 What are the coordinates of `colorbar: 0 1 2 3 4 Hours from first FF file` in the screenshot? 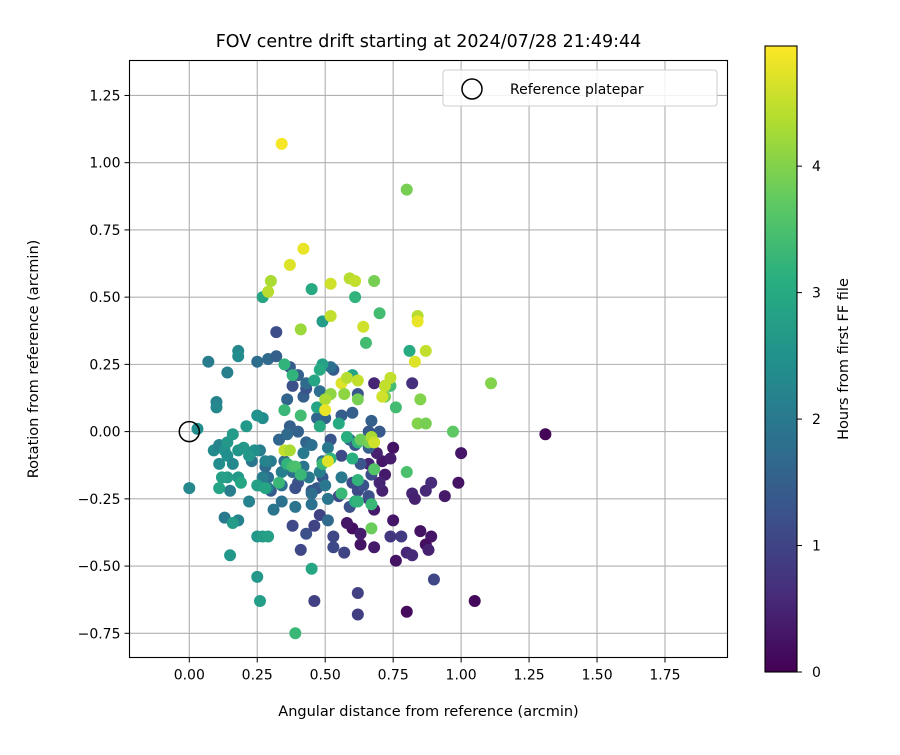 It's located at (808, 363).